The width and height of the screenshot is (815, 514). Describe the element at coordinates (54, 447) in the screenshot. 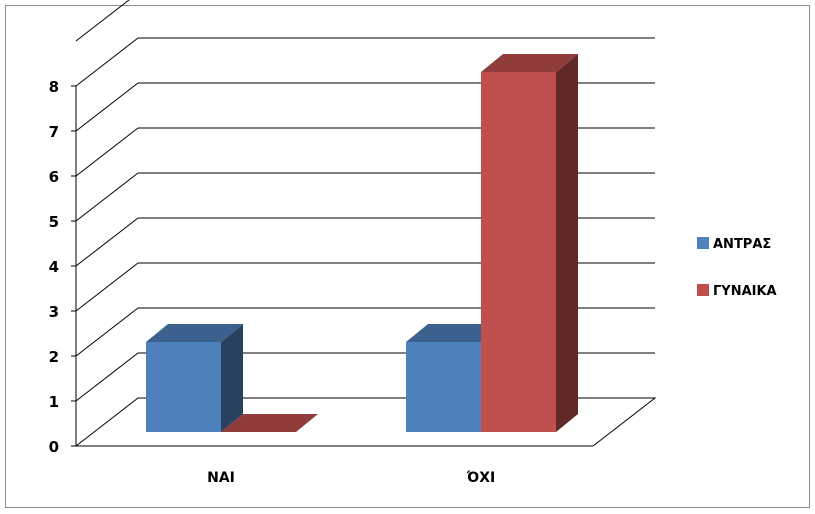

I see `y-tick-label: 0` at that location.